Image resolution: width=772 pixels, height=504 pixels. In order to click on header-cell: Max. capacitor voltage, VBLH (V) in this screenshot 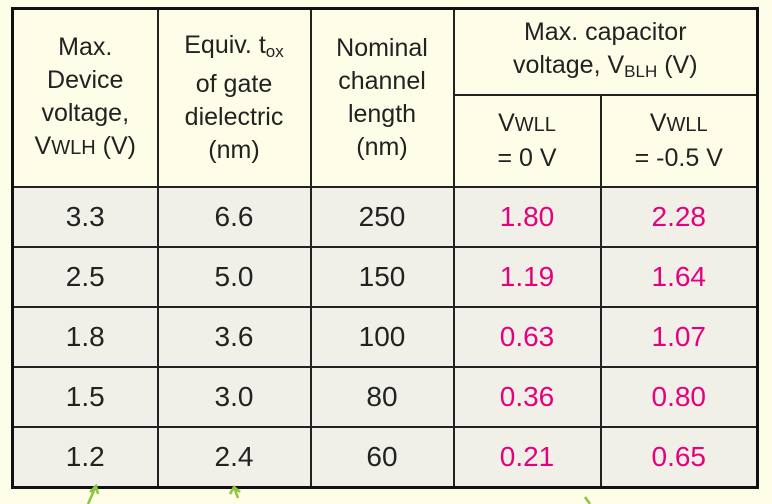, I will do `click(605, 51)`.